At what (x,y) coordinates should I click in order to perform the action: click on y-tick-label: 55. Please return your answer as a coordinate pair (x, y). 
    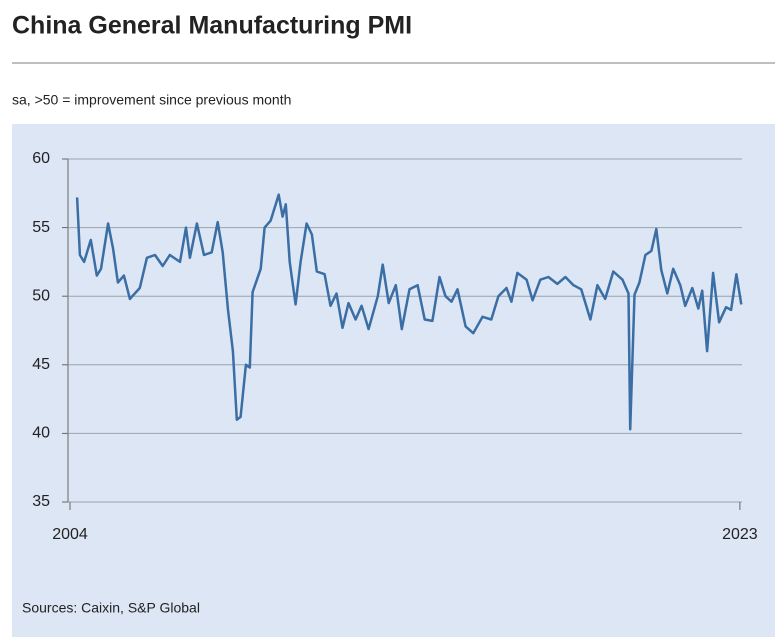
    Looking at the image, I should click on (41, 227).